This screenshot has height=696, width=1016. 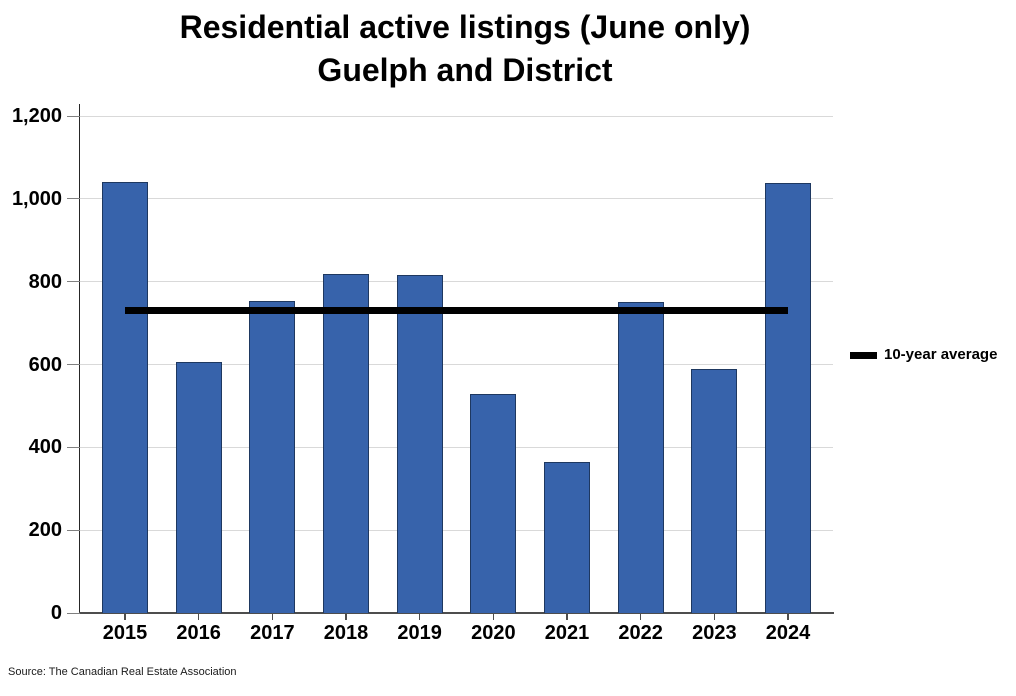 I want to click on y-axis-label: 800, so click(x=45, y=281).